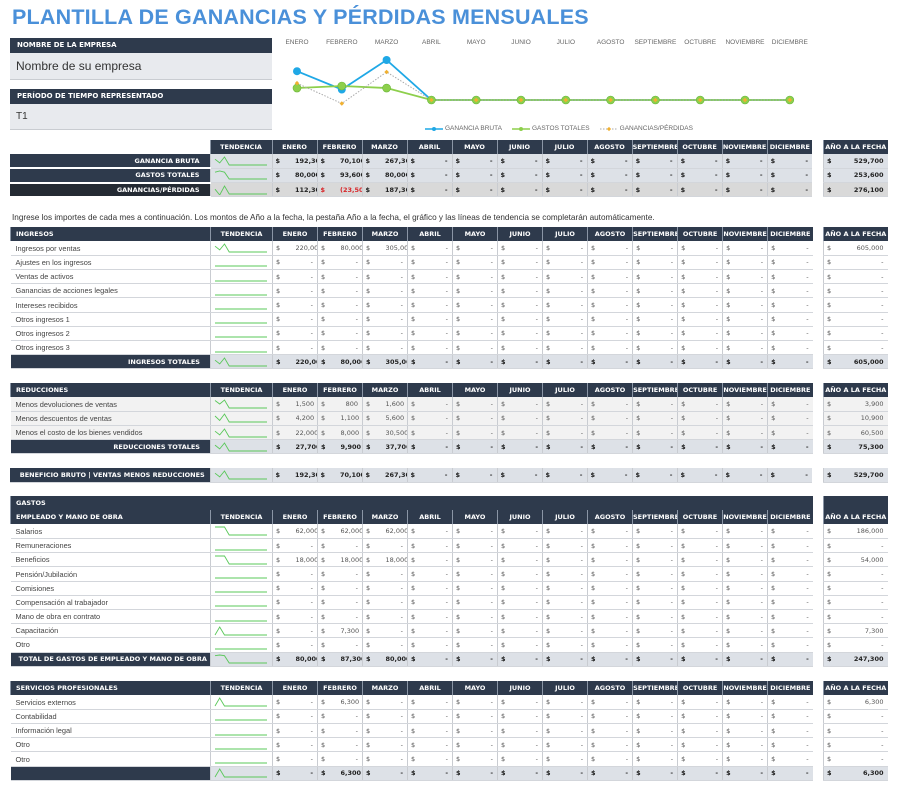 Image resolution: width=900 pixels, height=791 pixels. What do you see at coordinates (396, 161) in the screenshot?
I see `month-value: 267,300` at bounding box center [396, 161].